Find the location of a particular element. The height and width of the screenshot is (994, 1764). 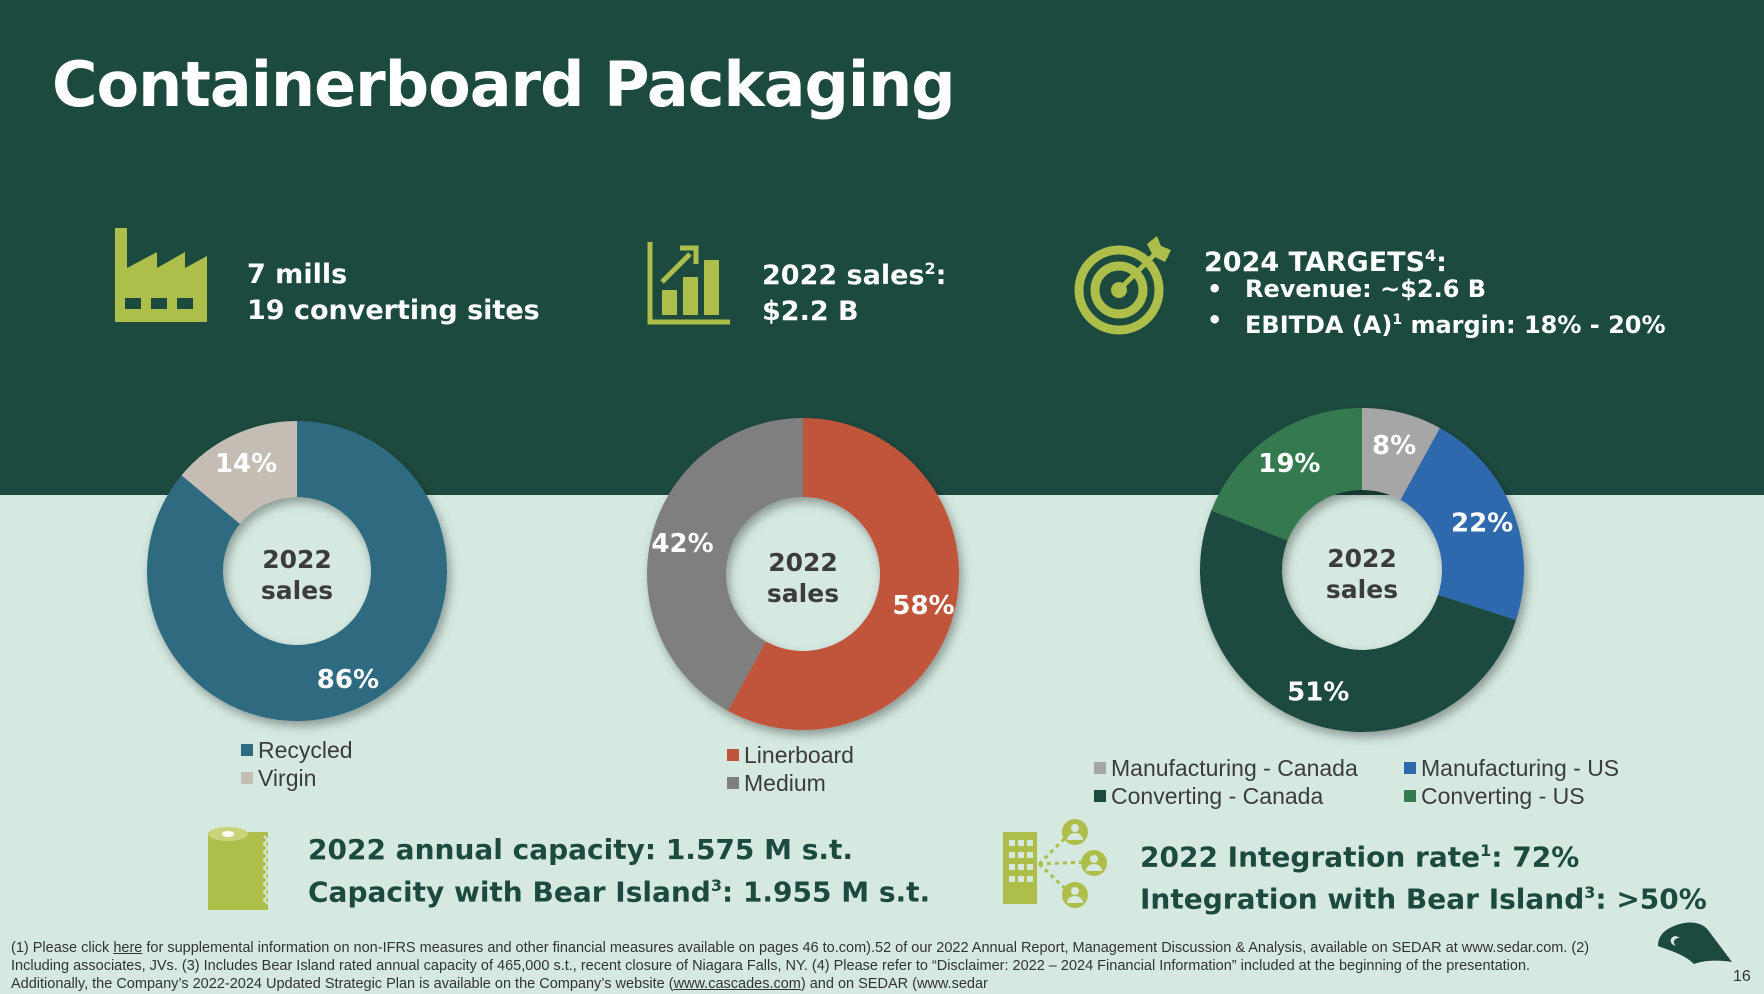

legend-item-medium: Medium is located at coordinates (790, 783).